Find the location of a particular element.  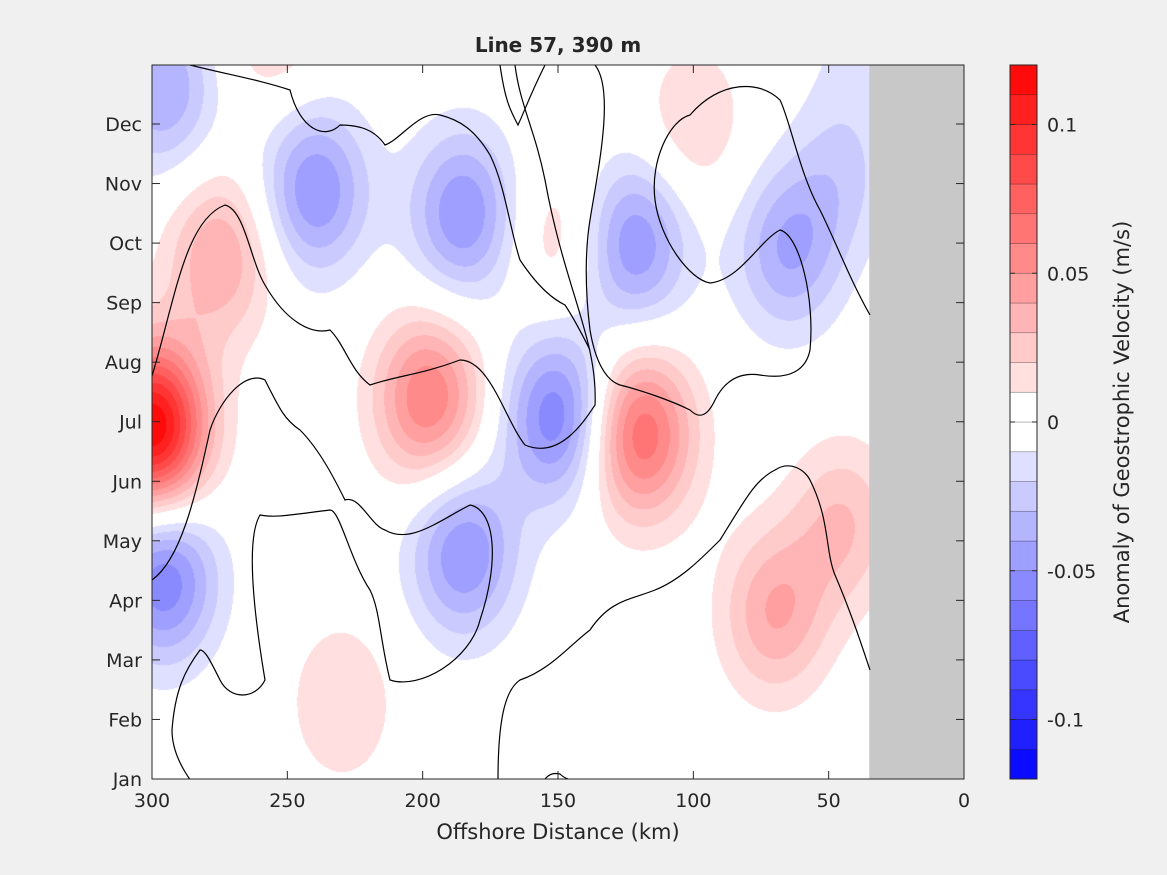

y-tick-label: Jan is located at coordinates (127, 780).